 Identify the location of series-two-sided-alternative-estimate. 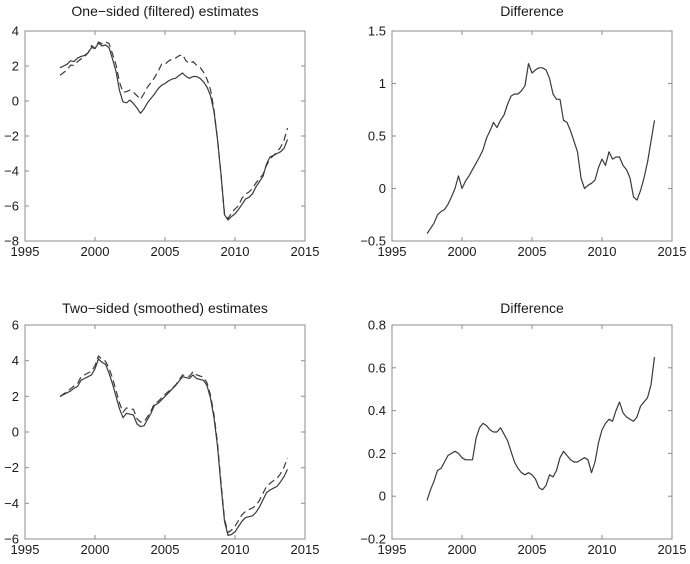
(174, 444).